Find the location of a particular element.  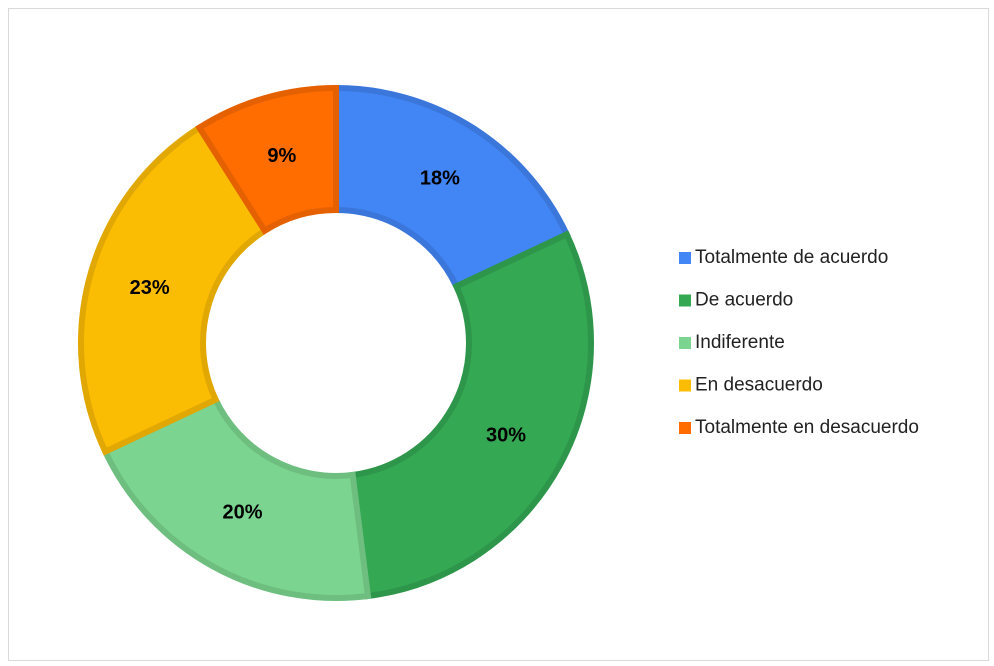

legend-label: En desacuerdo is located at coordinates (759, 385).